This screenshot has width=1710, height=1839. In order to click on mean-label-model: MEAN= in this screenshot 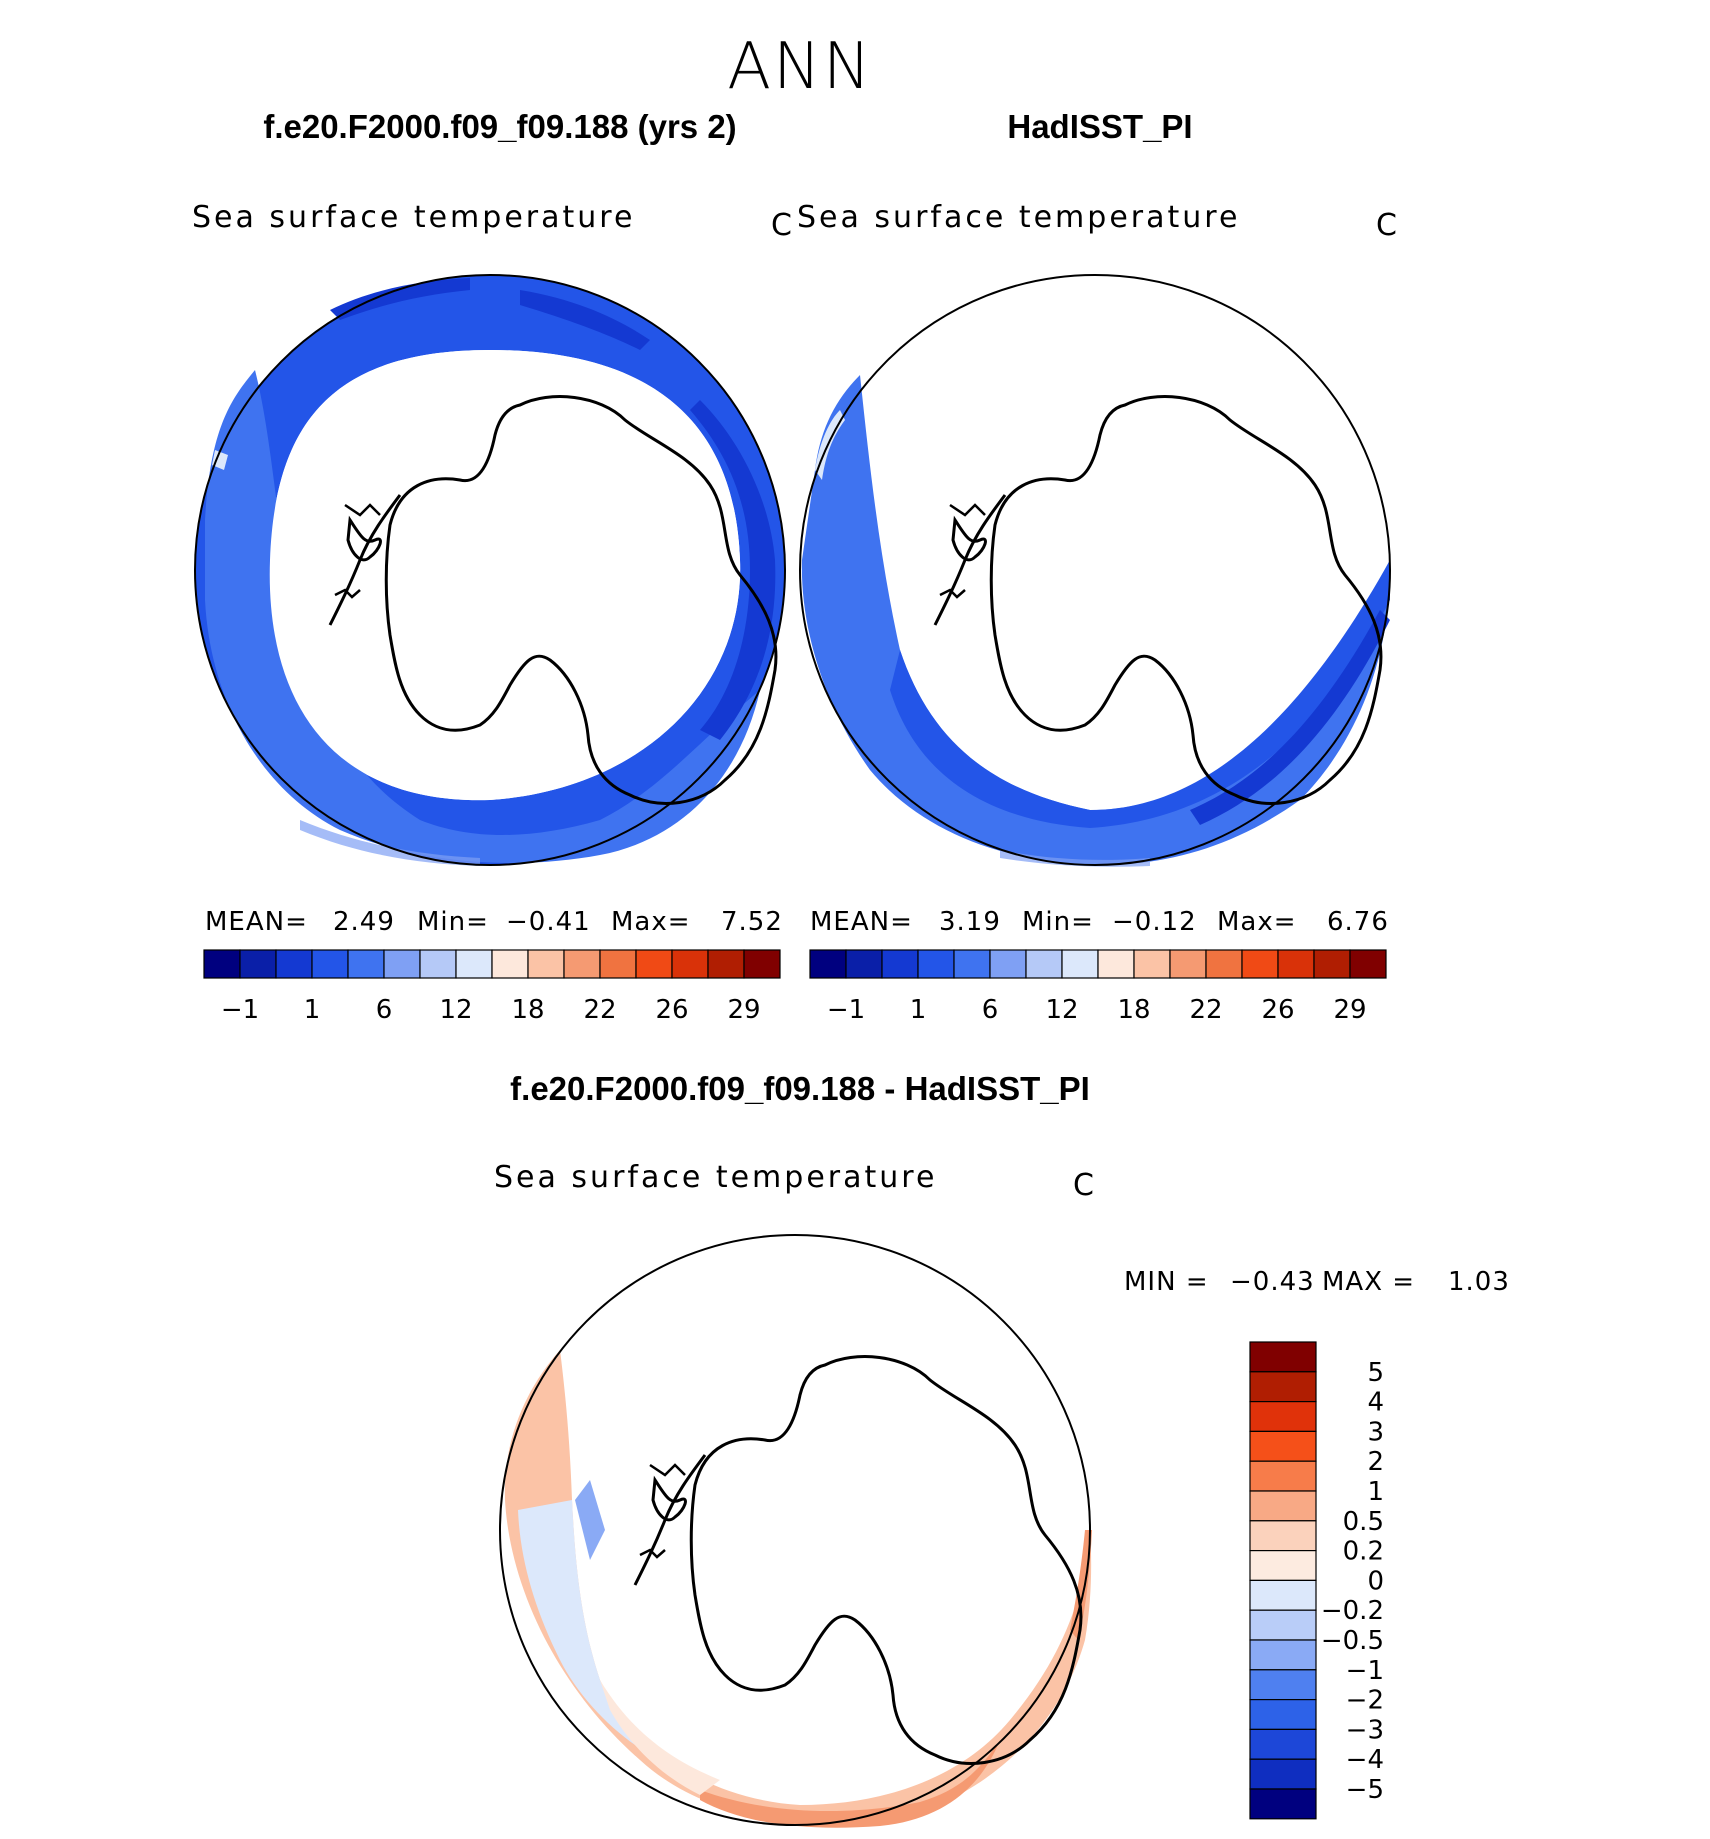, I will do `click(256, 922)`.